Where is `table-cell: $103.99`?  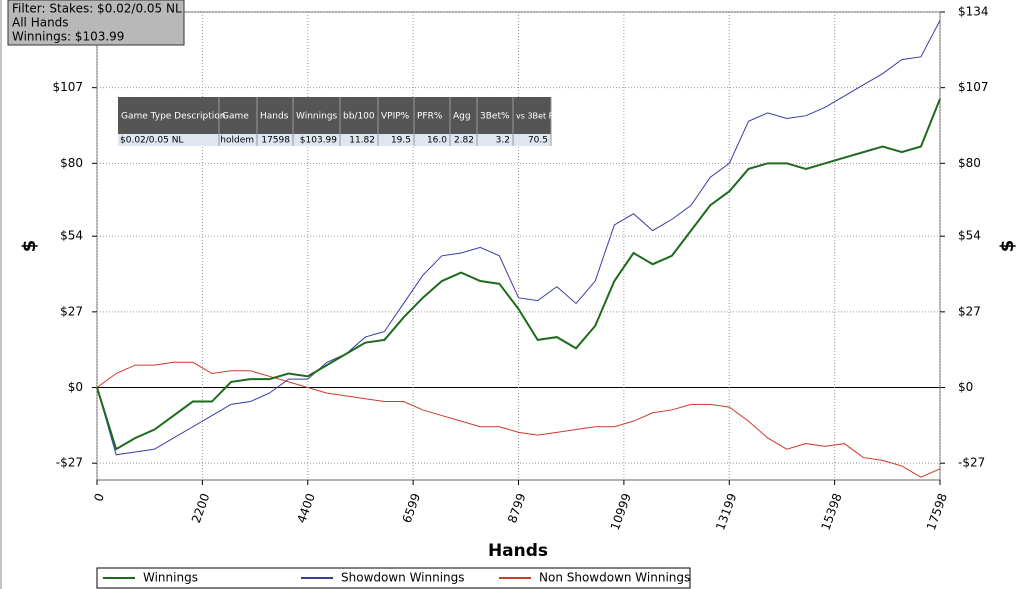 table-cell: $103.99 is located at coordinates (318, 141).